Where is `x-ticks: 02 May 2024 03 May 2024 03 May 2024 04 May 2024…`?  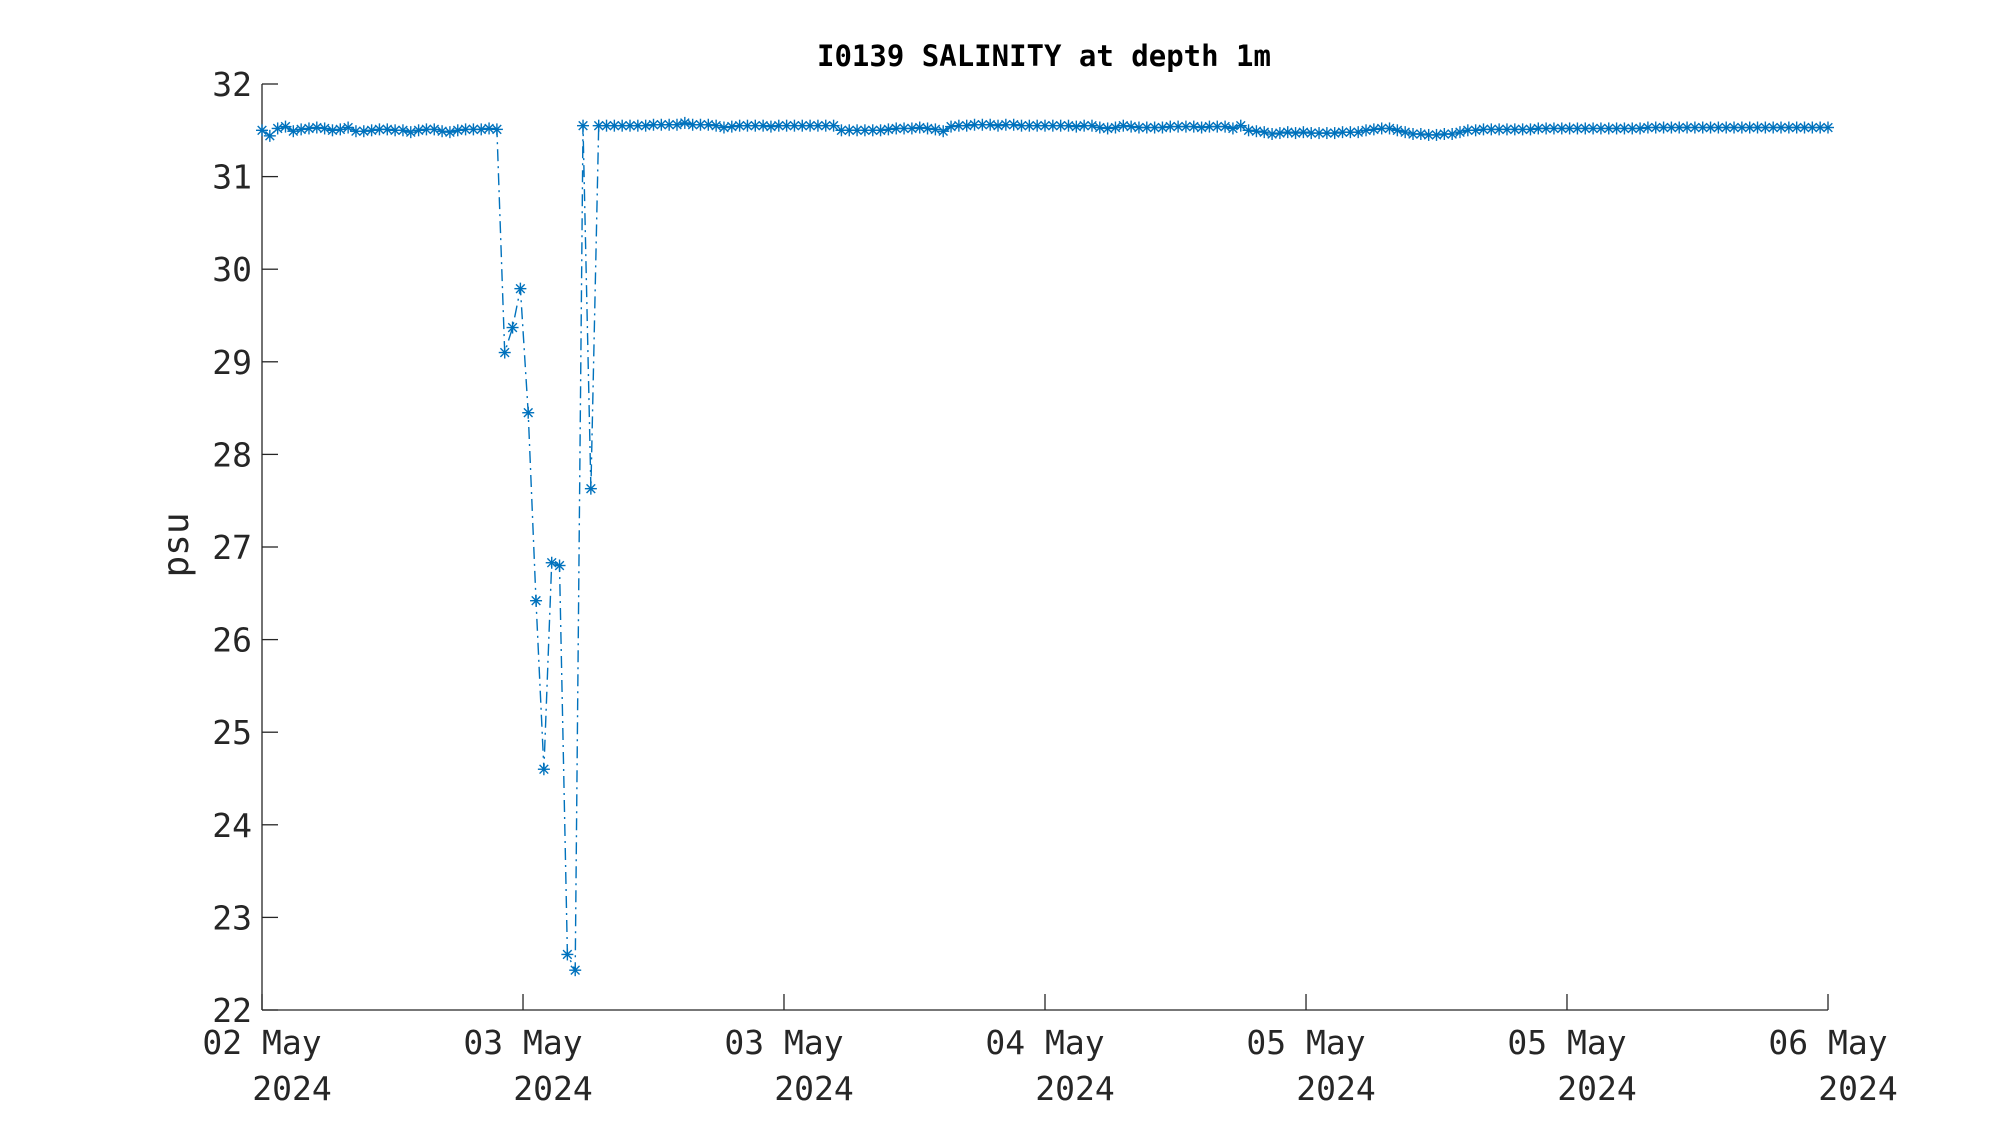
x-ticks: 02 May 2024 03 May 2024 03 May 2024 04 May 2024… is located at coordinates (1050, 1051).